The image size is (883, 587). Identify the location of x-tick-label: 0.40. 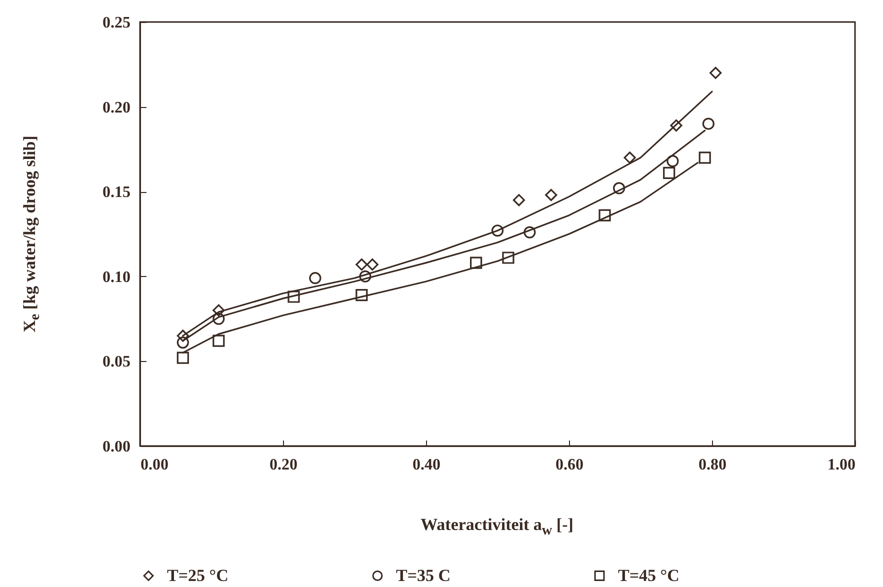
(426, 465).